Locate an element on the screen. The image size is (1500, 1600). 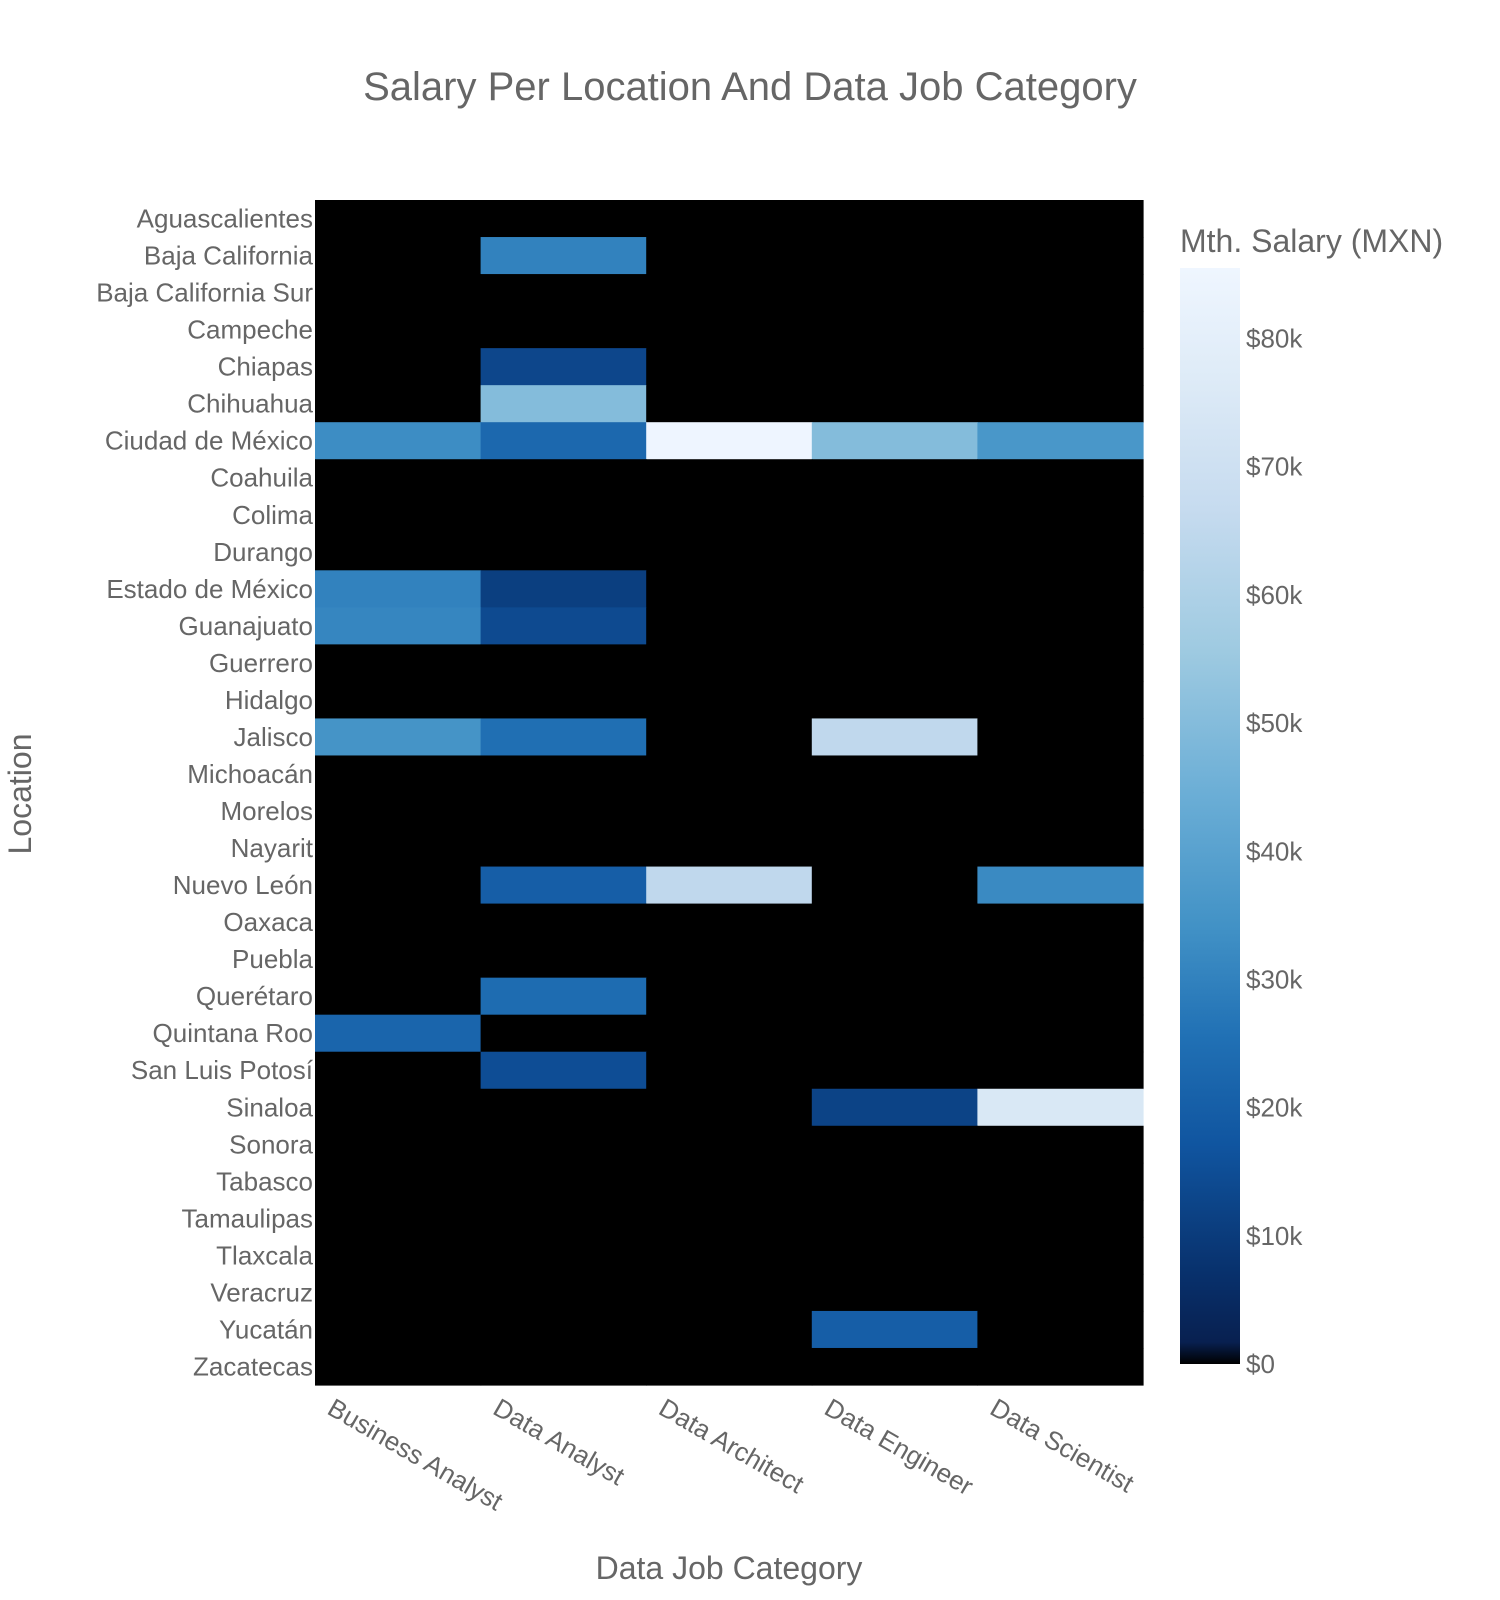
colorbar is located at coordinates (1210, 816).